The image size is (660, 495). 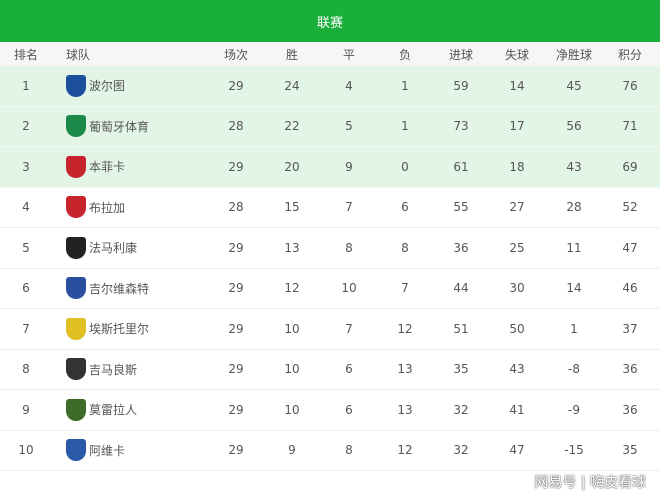 What do you see at coordinates (26, 166) in the screenshot?
I see `cell-rank: 3` at bounding box center [26, 166].